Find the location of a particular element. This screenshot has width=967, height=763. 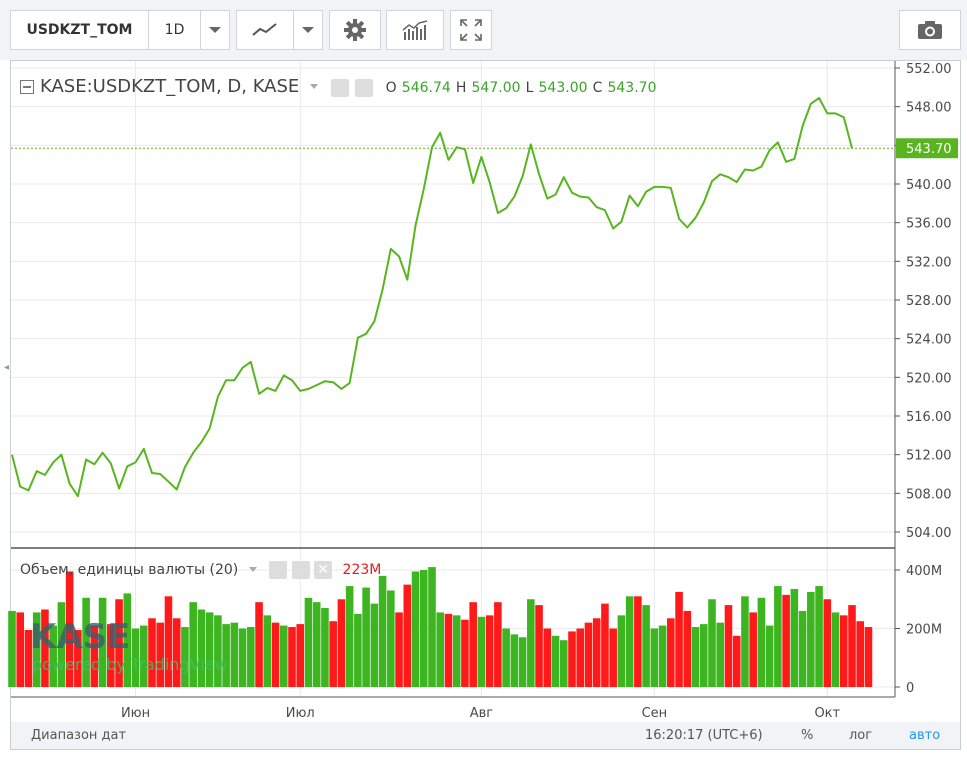

date-range-button: Диапазон дат is located at coordinates (79, 735).